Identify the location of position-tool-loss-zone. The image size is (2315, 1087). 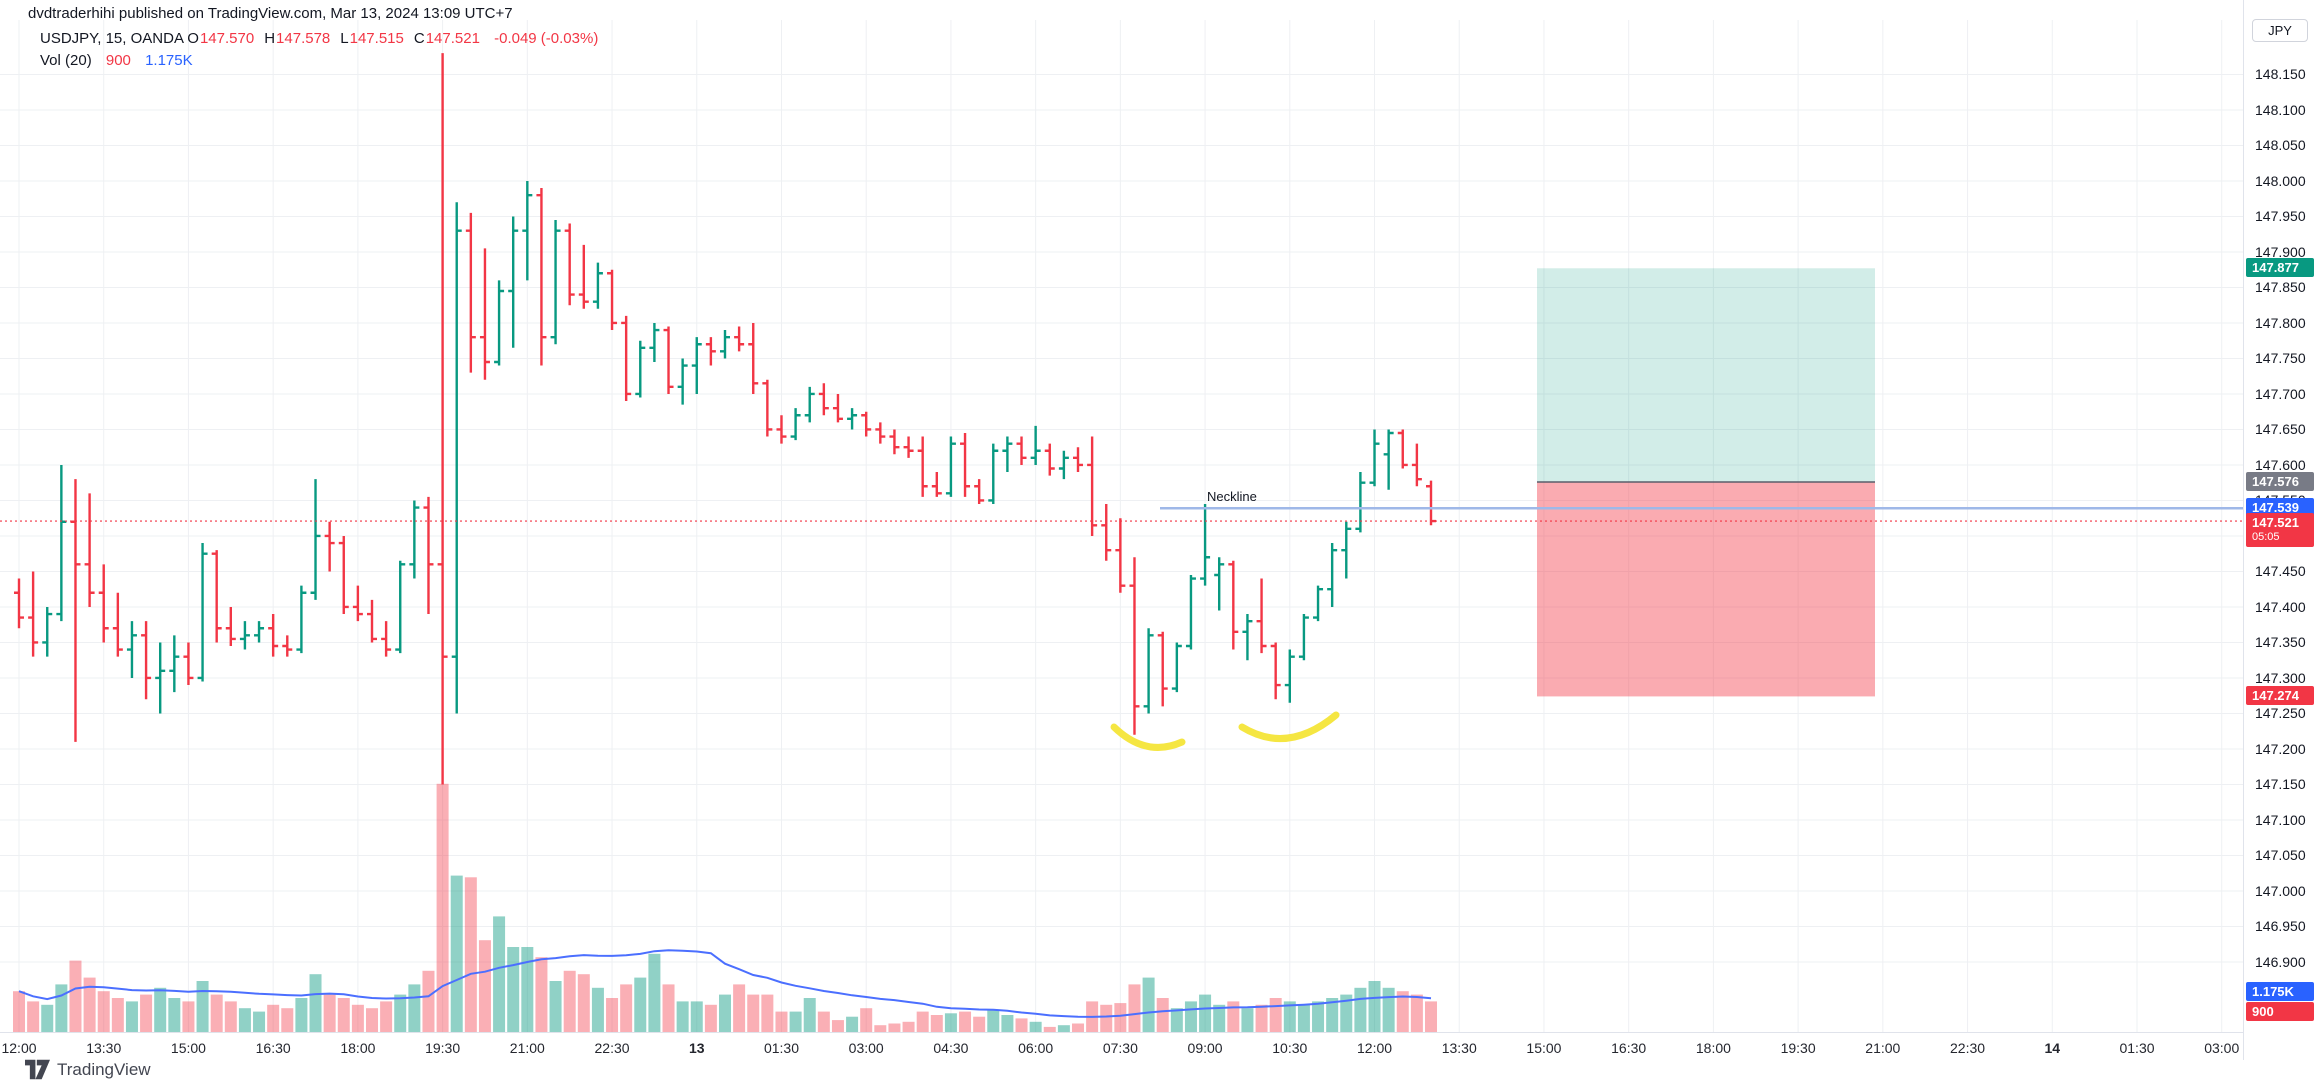
(1706, 589).